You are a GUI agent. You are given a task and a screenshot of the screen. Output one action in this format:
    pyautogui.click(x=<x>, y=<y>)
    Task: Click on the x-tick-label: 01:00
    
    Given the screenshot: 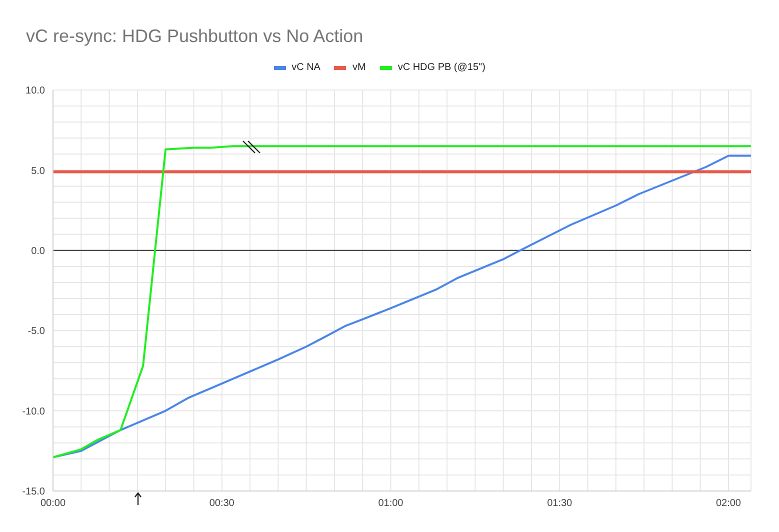 What is the action you would take?
    pyautogui.click(x=391, y=504)
    